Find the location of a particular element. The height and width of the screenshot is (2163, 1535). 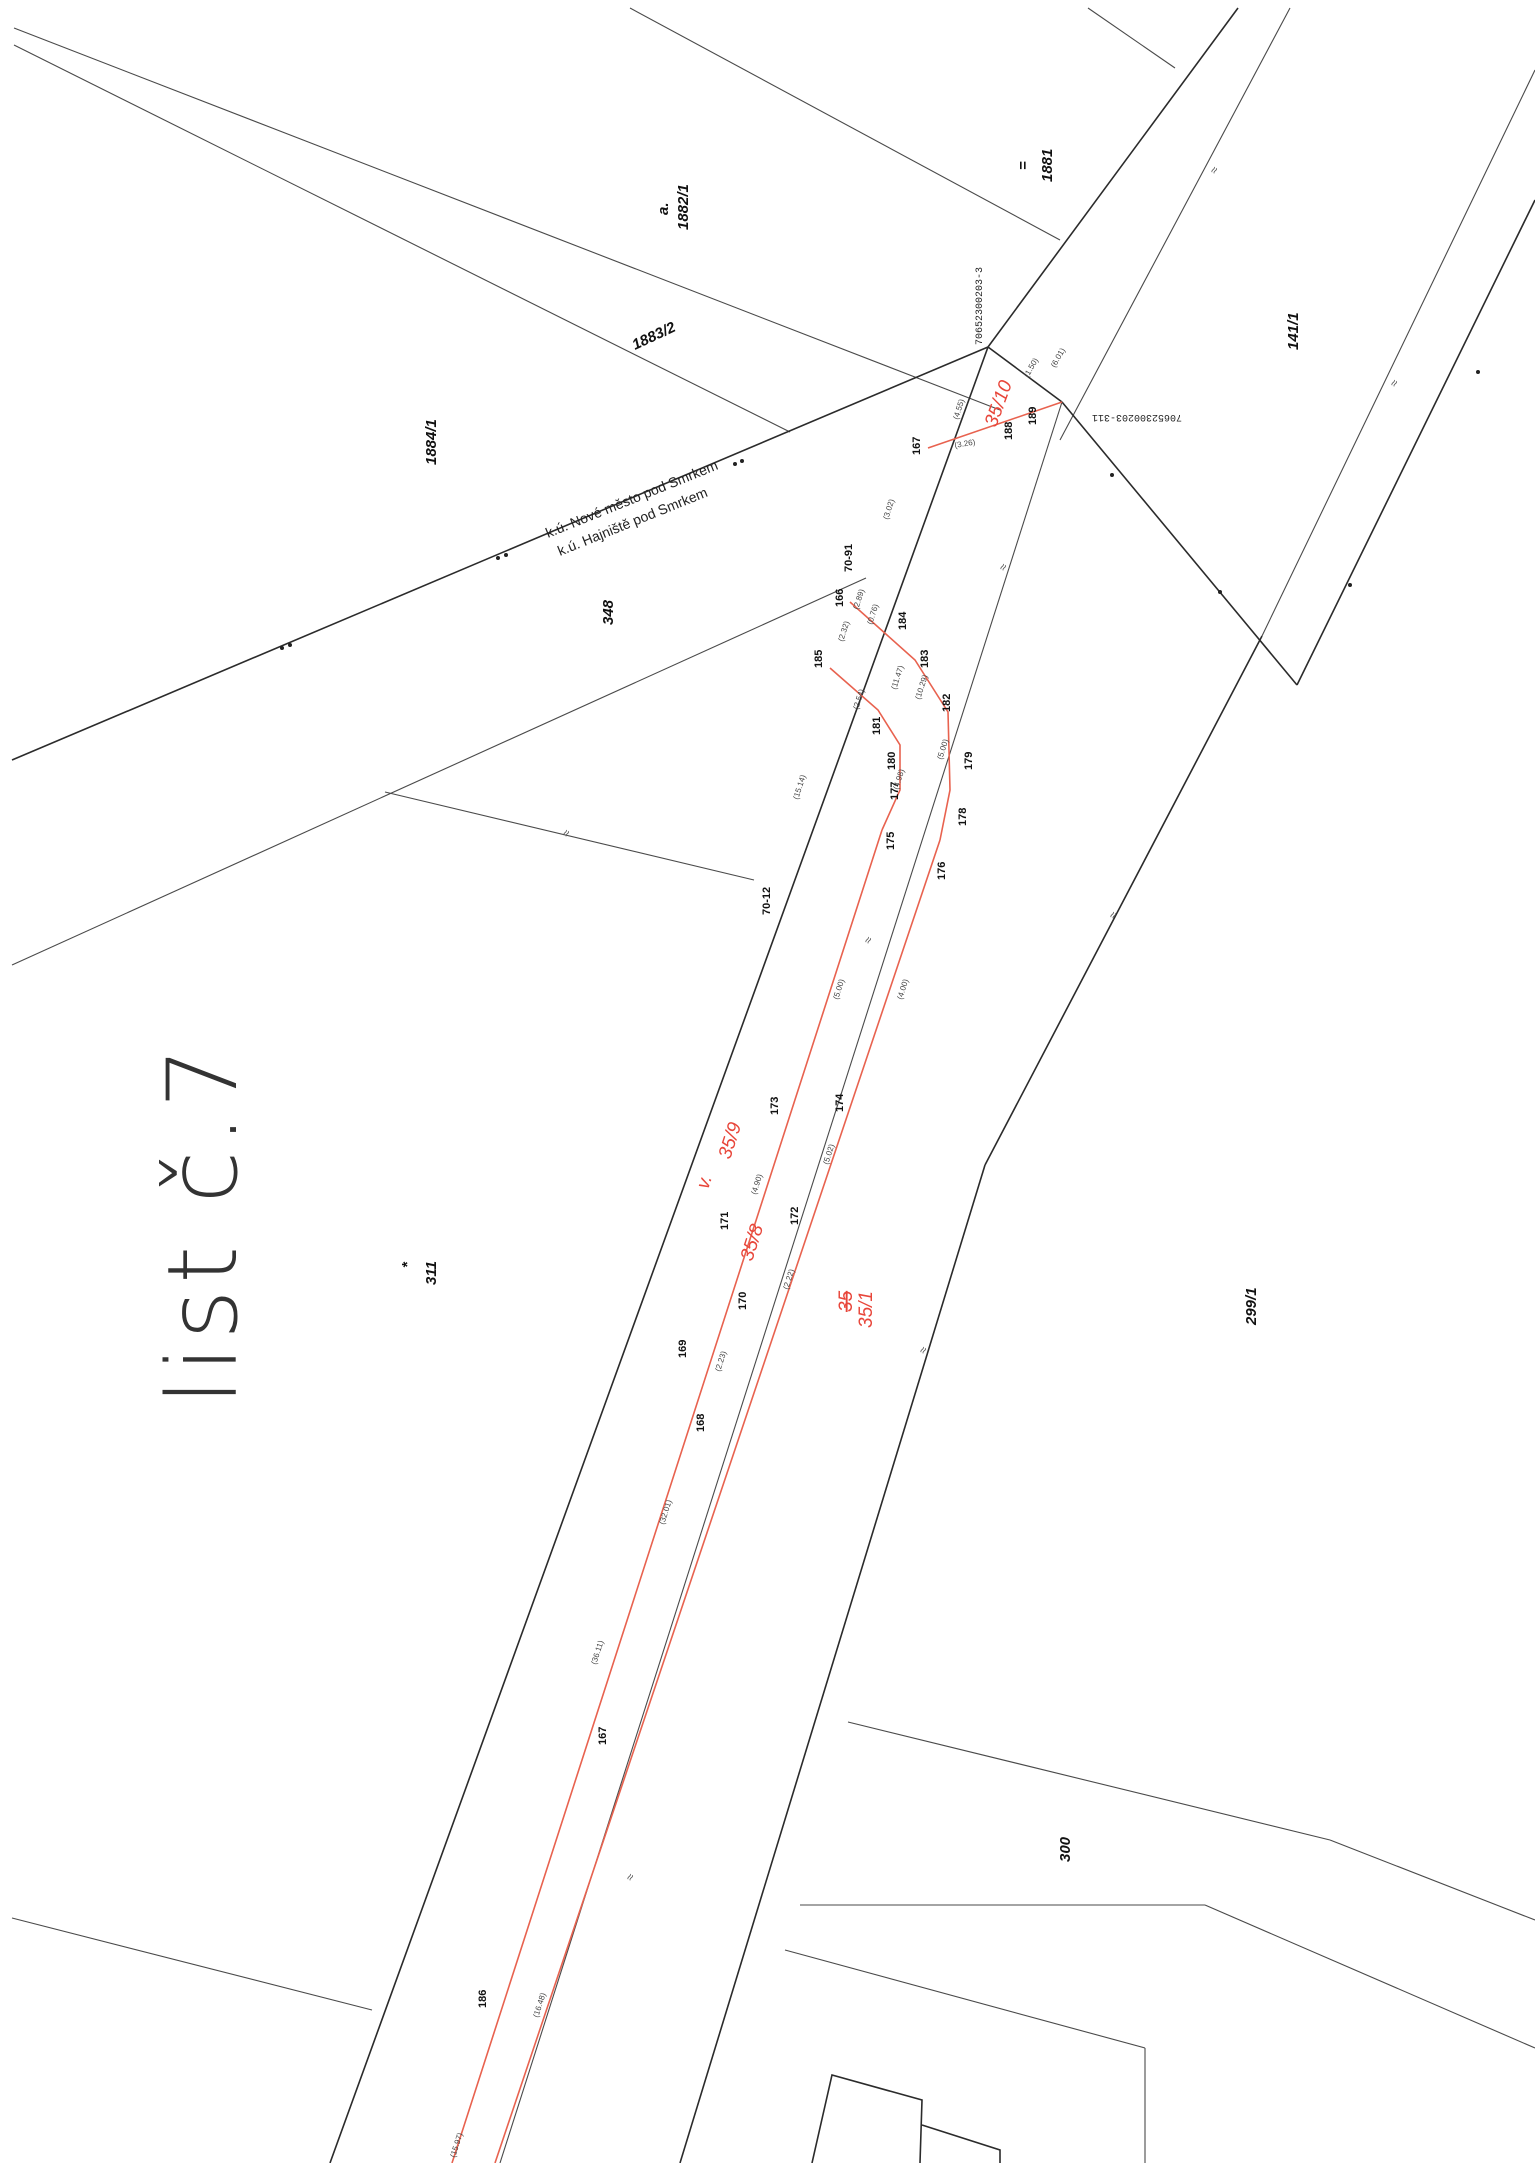

dimension-label: (4.00) is located at coordinates (902, 989).